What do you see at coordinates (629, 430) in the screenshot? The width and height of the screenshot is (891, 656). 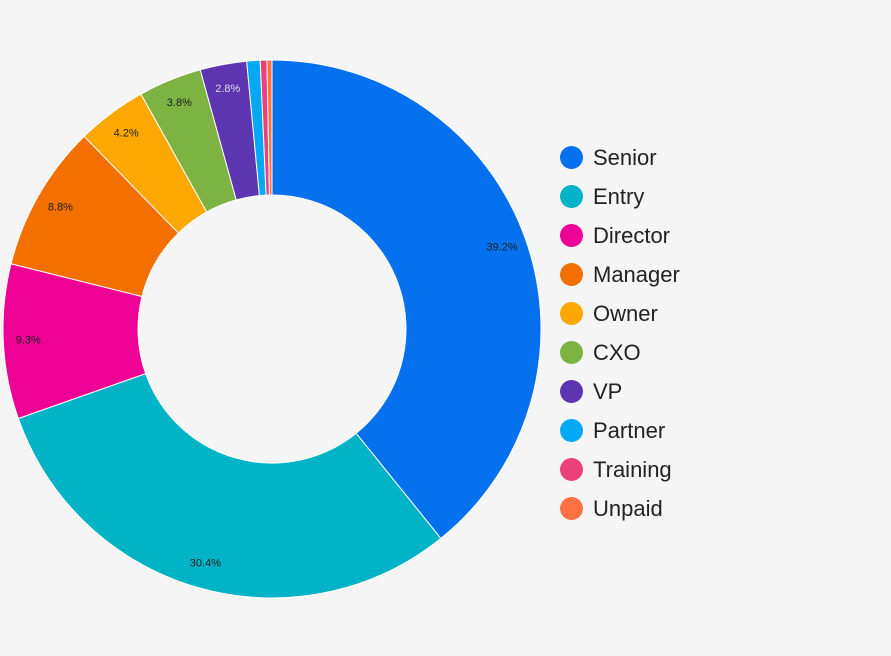 I see `legend-label: Partner` at bounding box center [629, 430].